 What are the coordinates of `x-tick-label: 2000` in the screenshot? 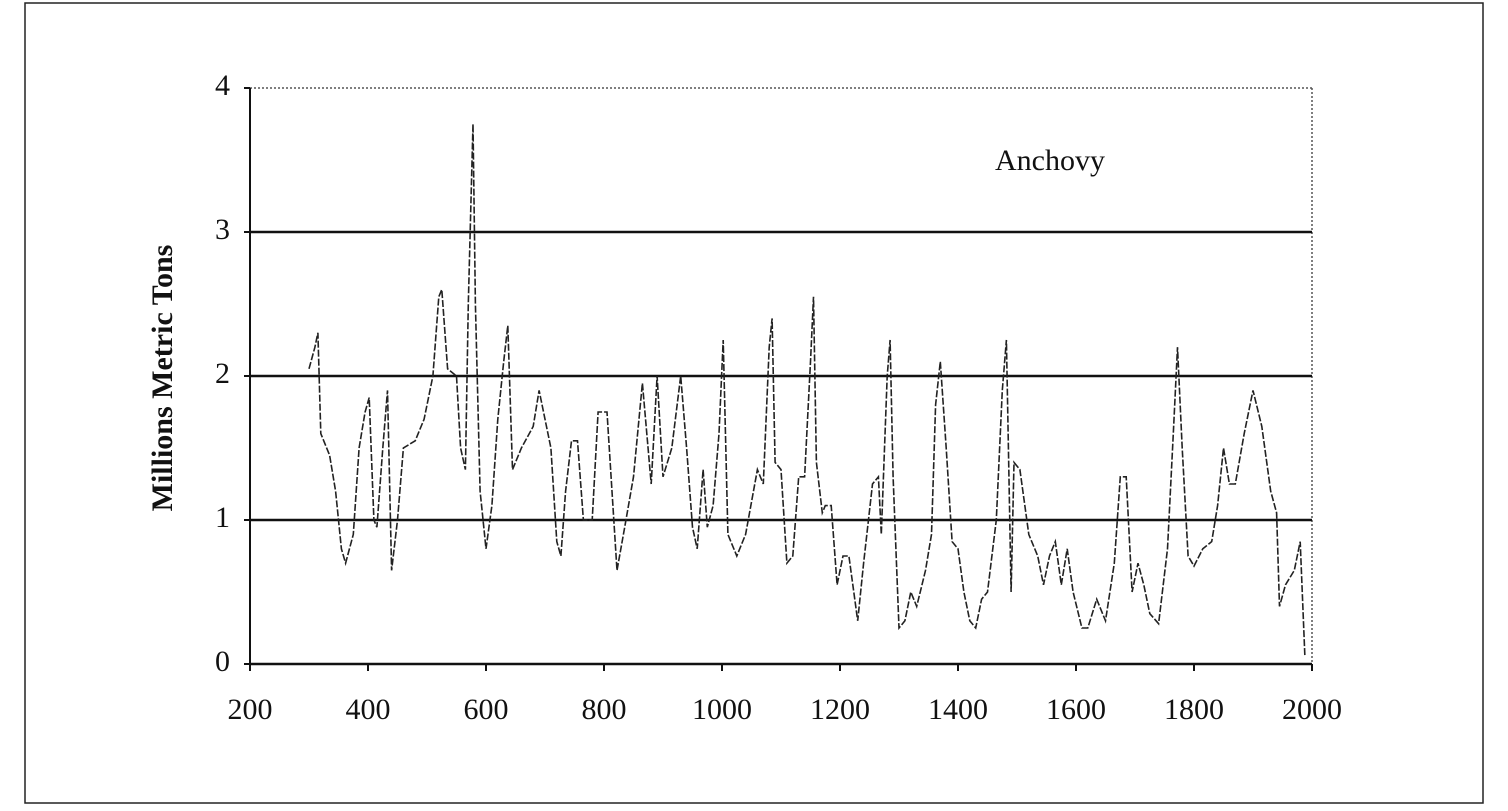 It's located at (1312, 709).